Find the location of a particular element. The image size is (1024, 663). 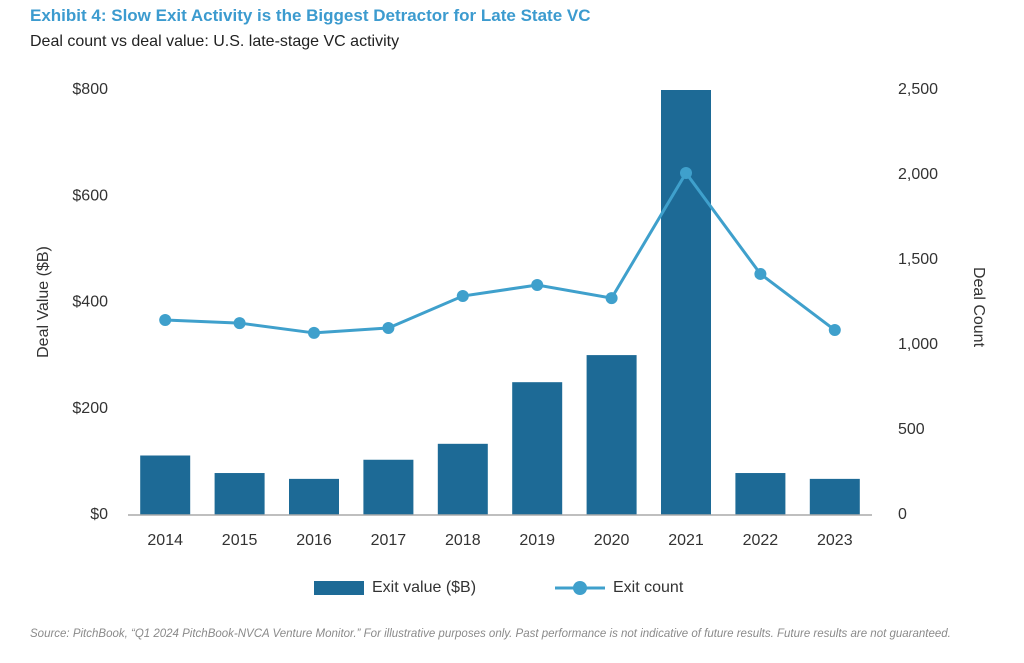

y-axis-title: Deal Value ($B) is located at coordinates (43, 302).